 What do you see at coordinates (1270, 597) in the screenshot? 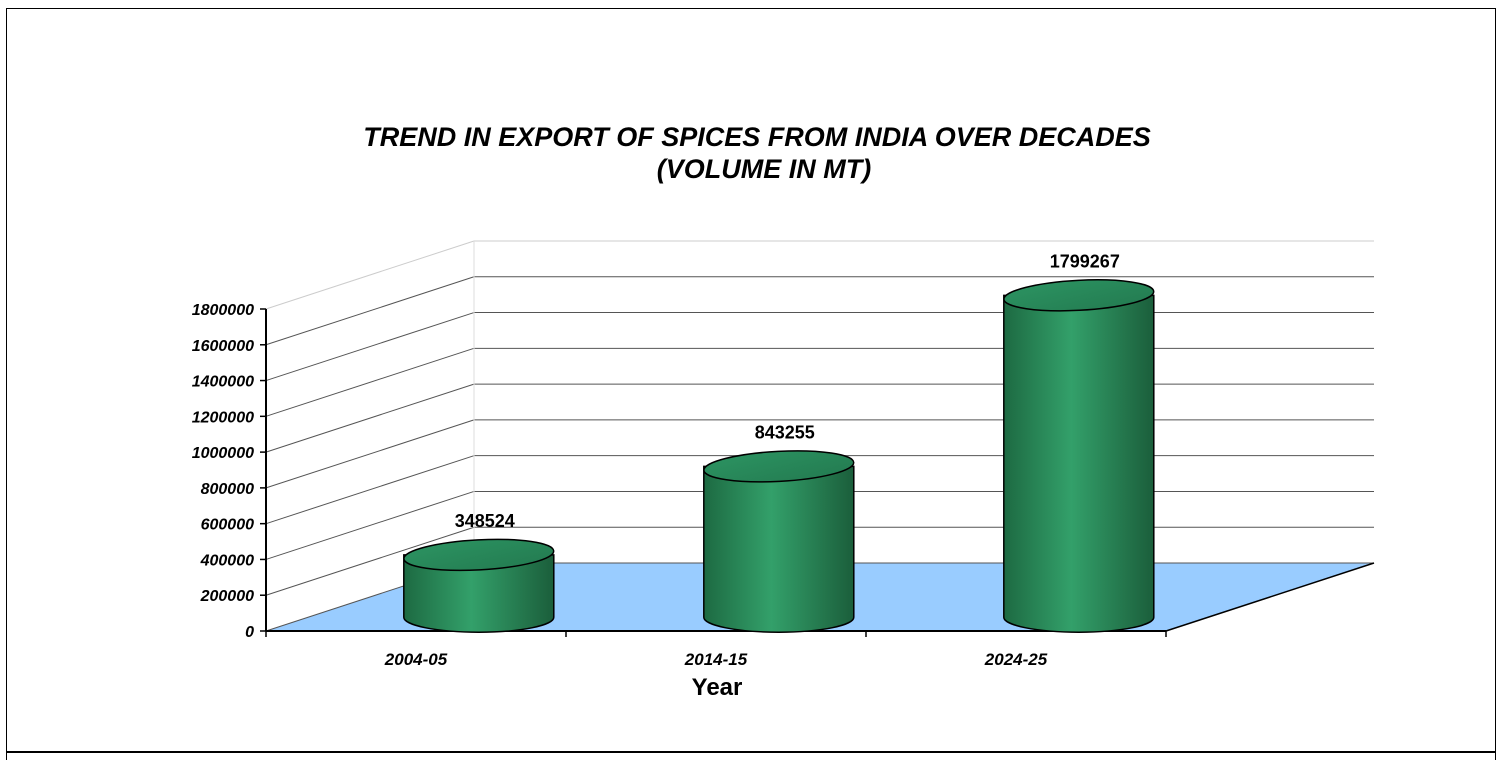
I see `floor-right-edge` at bounding box center [1270, 597].